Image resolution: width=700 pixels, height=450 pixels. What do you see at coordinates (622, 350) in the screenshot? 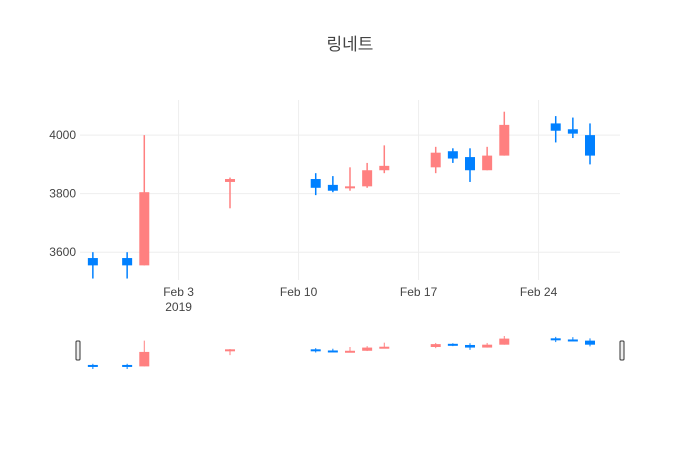
I see `slider-handle-right` at bounding box center [622, 350].